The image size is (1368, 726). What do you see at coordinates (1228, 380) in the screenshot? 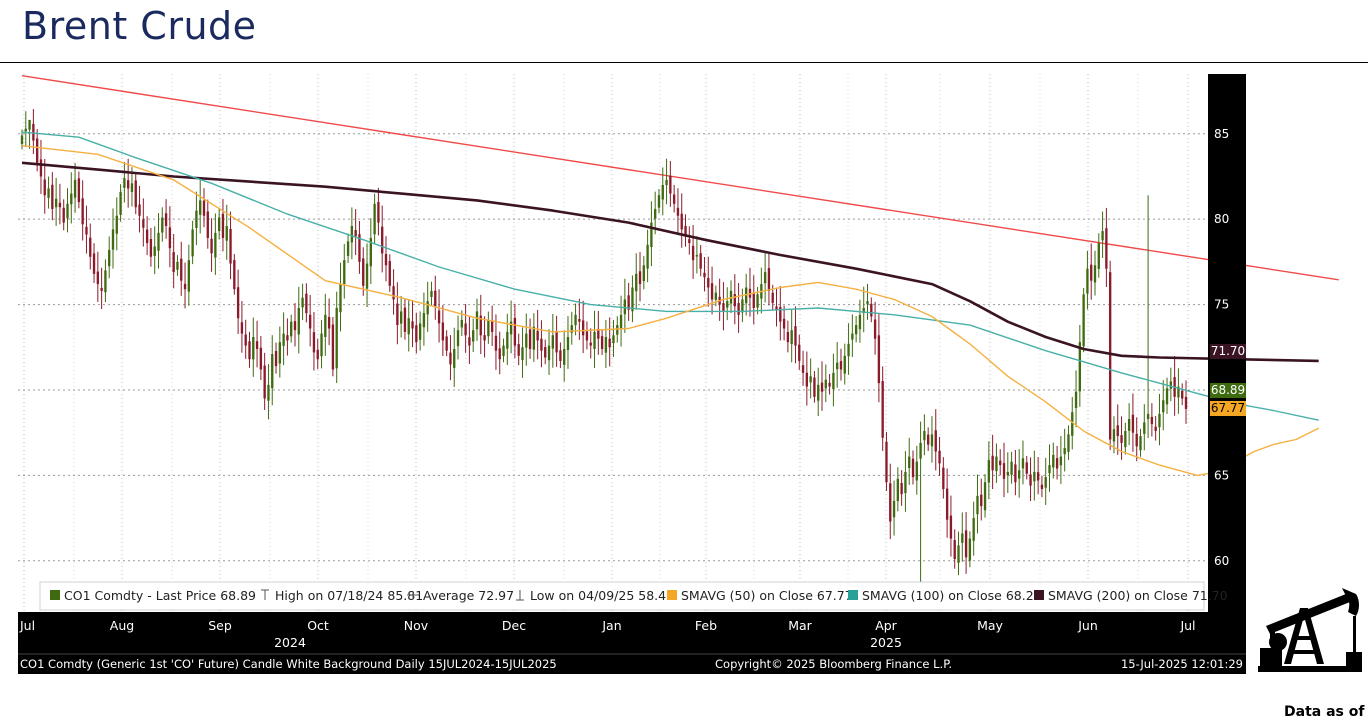
I see `price-labels: 71.70 68.89 67.77` at bounding box center [1228, 380].